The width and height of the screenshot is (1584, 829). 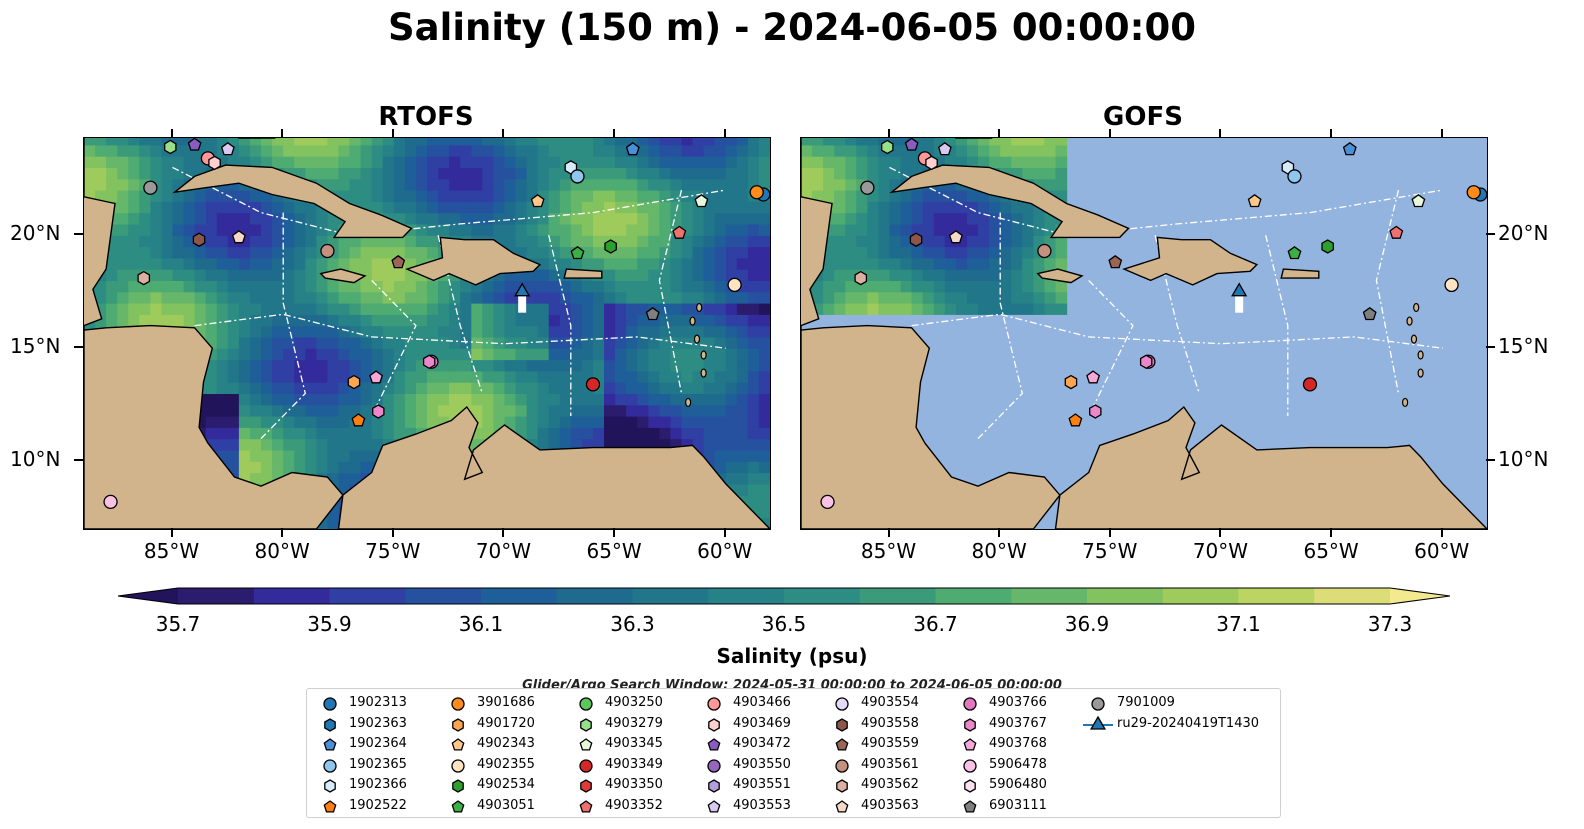 I want to click on colorbar-tick-label: 36.9, so click(x=1087, y=624).